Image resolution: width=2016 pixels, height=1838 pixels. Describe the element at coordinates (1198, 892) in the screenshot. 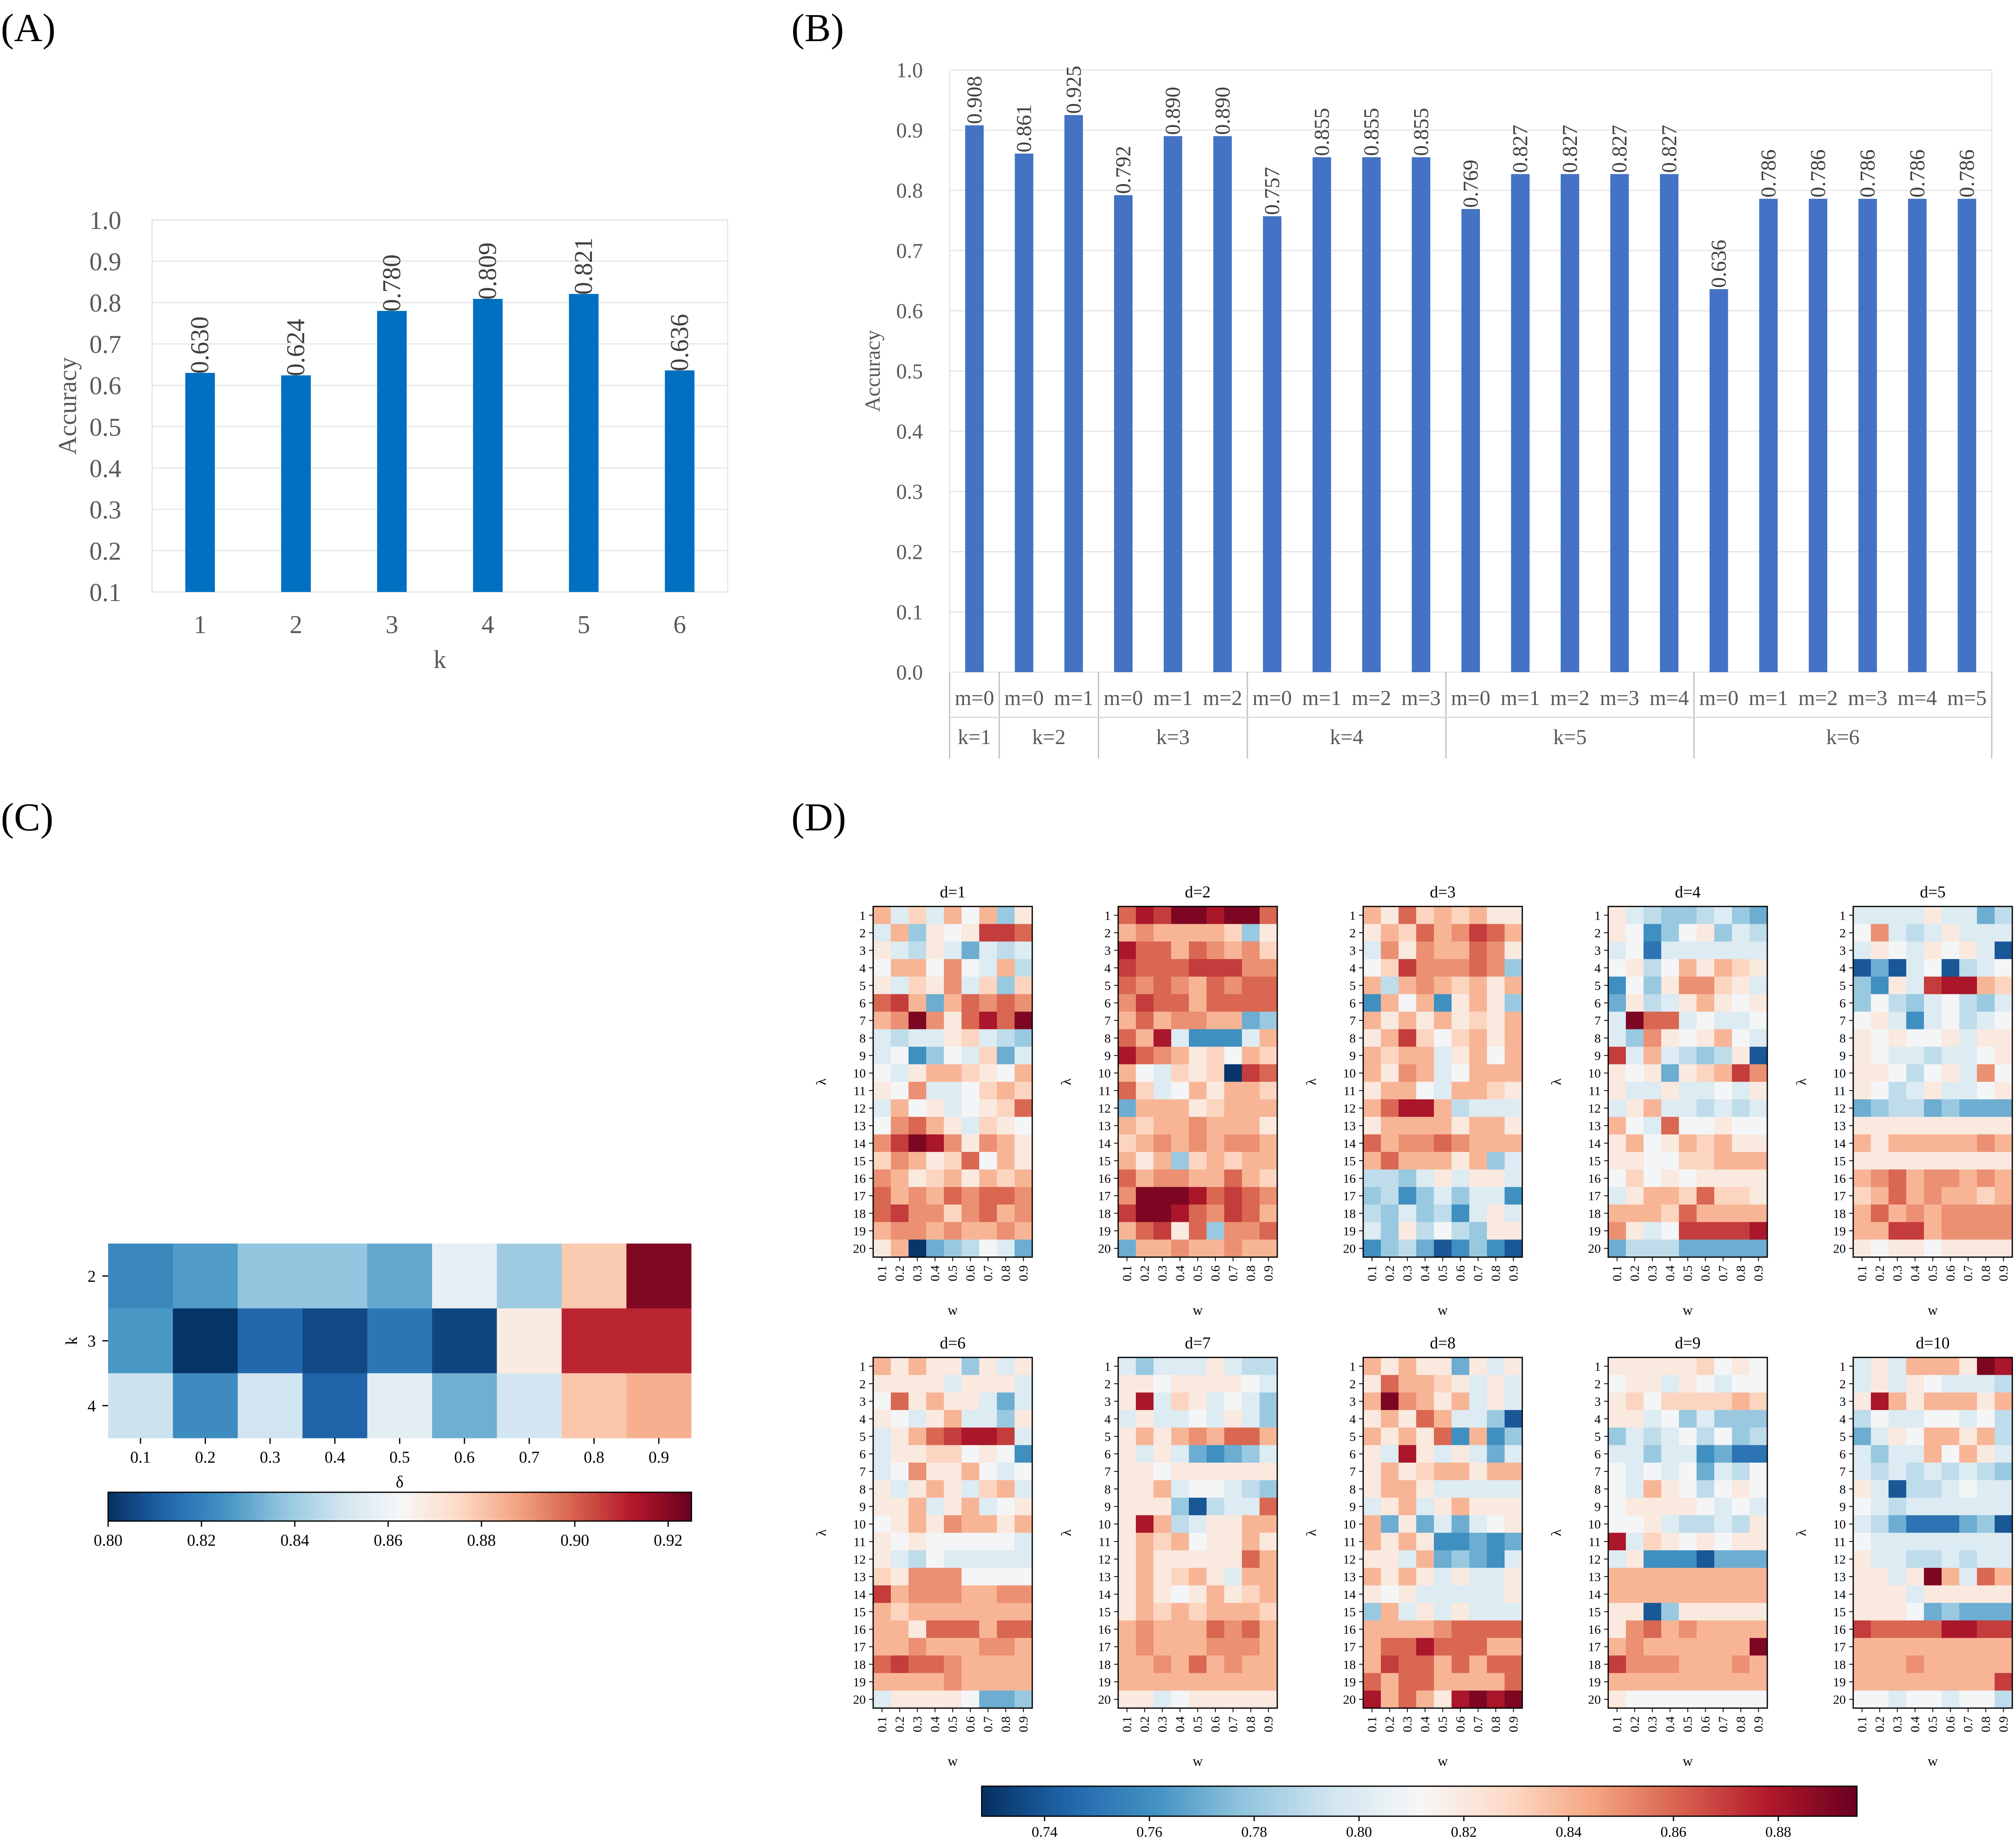

I see `panel-title: d=2` at that location.